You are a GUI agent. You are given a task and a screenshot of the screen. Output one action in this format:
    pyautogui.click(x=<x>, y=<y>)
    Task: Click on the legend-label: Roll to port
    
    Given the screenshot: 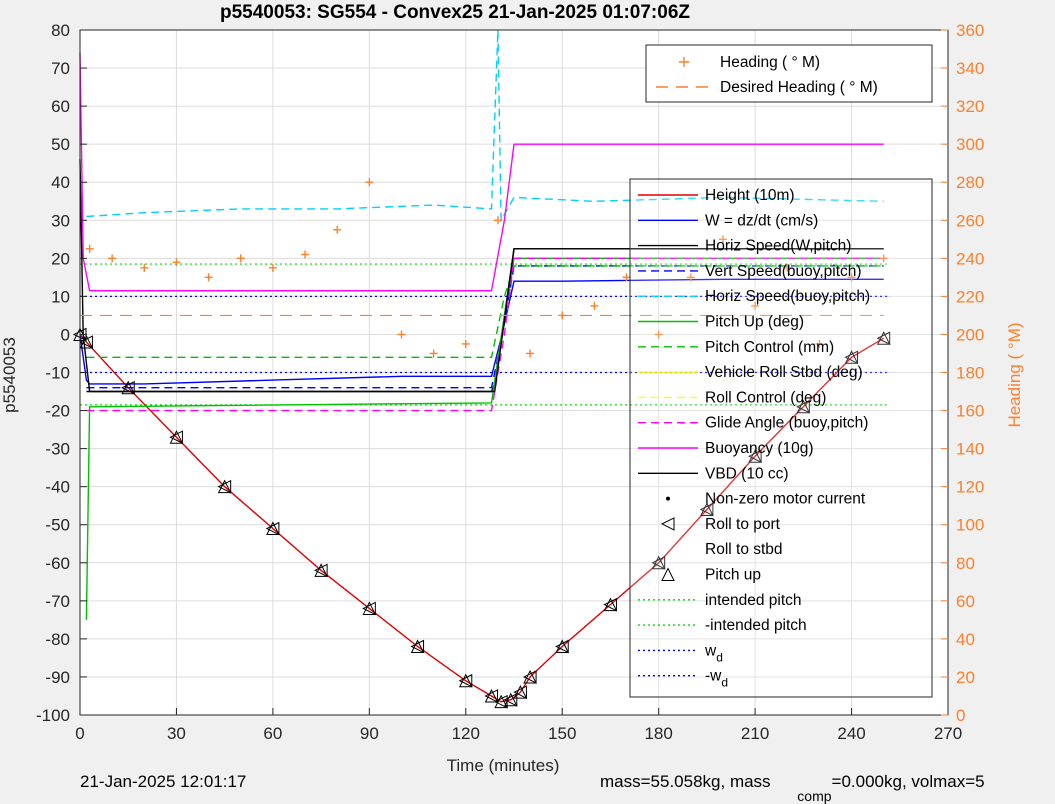 What is the action you would take?
    pyautogui.click(x=743, y=524)
    